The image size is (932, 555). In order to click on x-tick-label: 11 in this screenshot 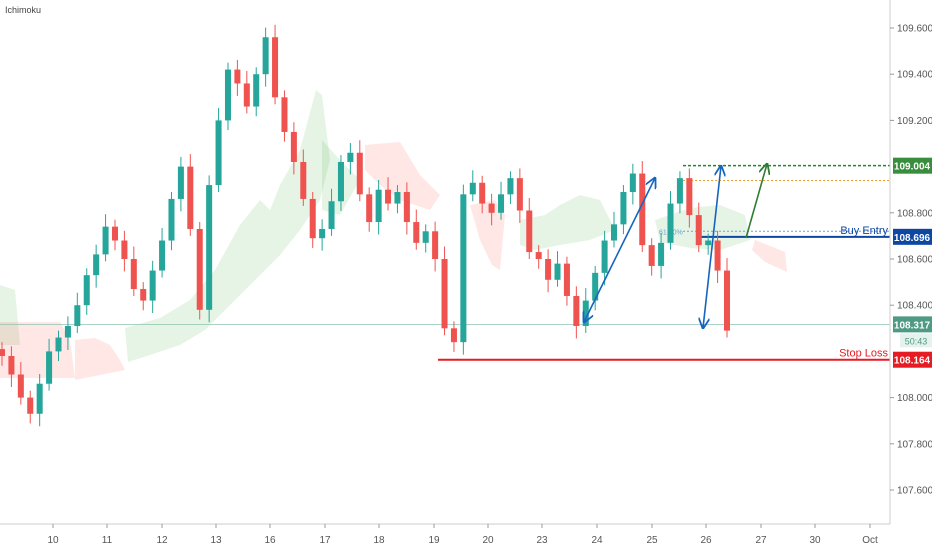, I will do `click(107, 540)`.